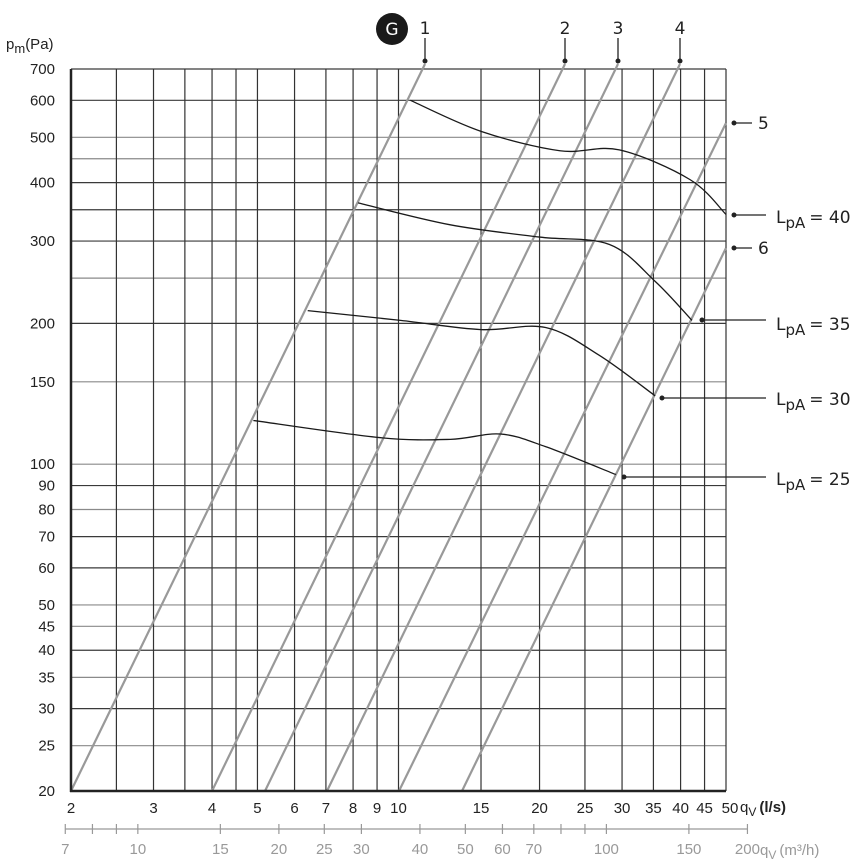 The width and height of the screenshot is (859, 868). What do you see at coordinates (220, 849) in the screenshot?
I see `secondary-tick-label: 15` at bounding box center [220, 849].